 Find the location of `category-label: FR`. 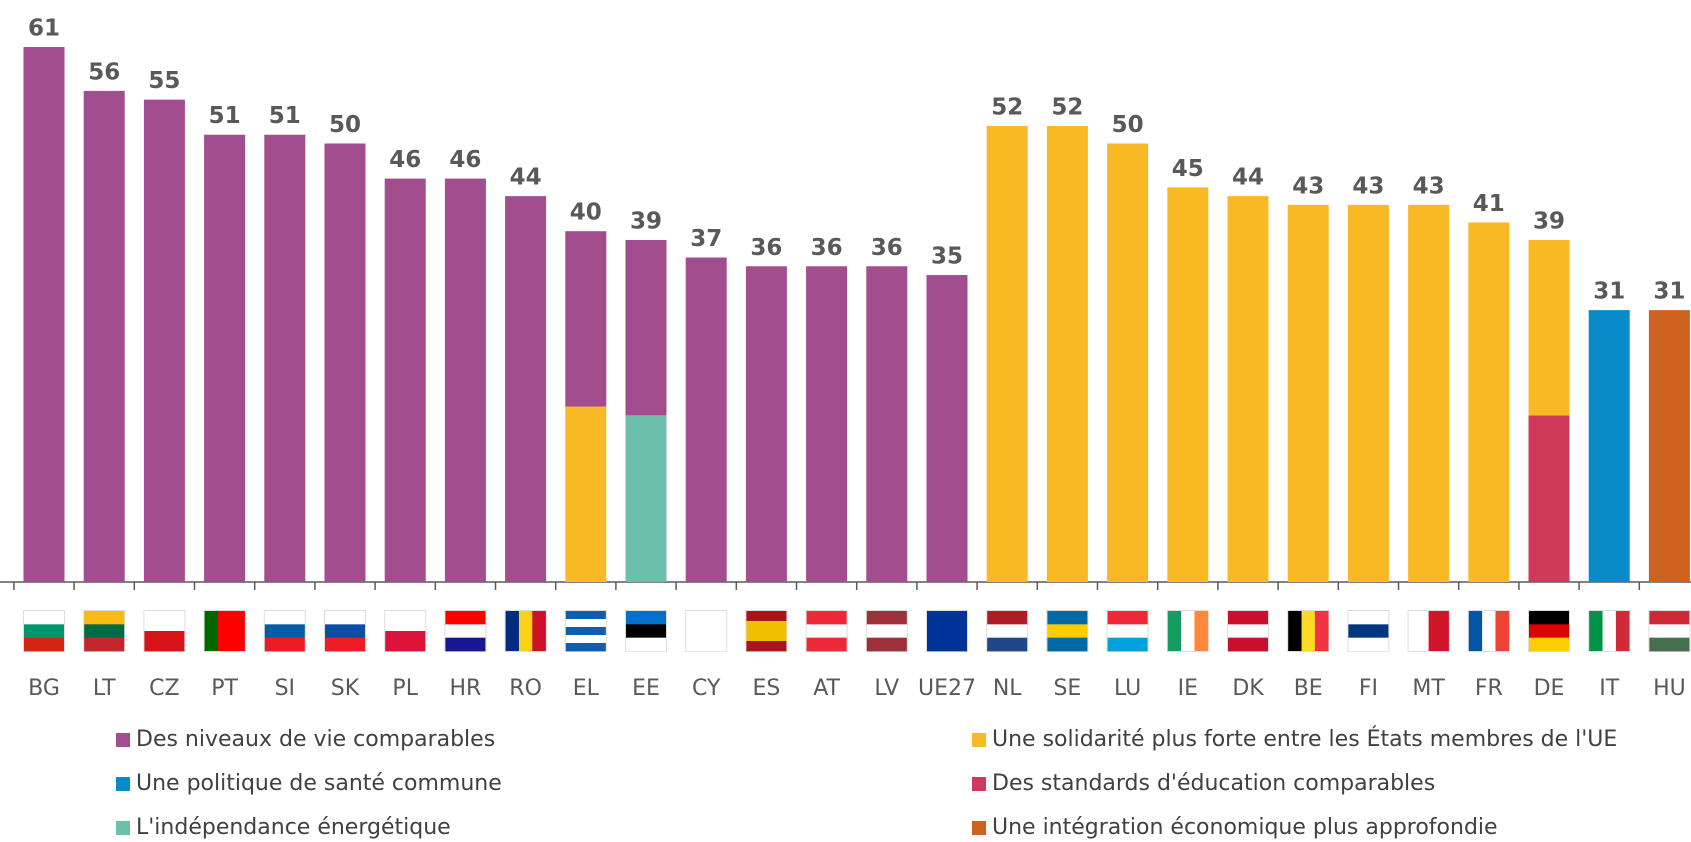

category-label: FR is located at coordinates (1489, 688).